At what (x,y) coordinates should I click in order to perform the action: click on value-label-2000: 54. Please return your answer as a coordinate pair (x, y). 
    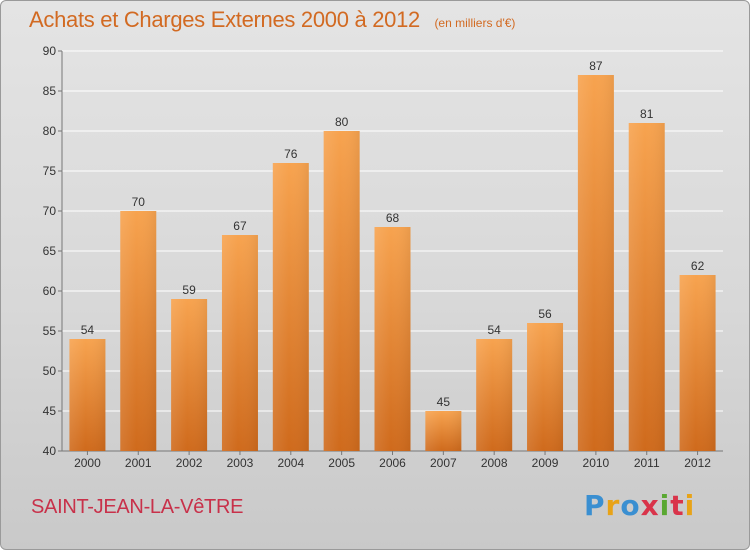
    Looking at the image, I should click on (88, 330).